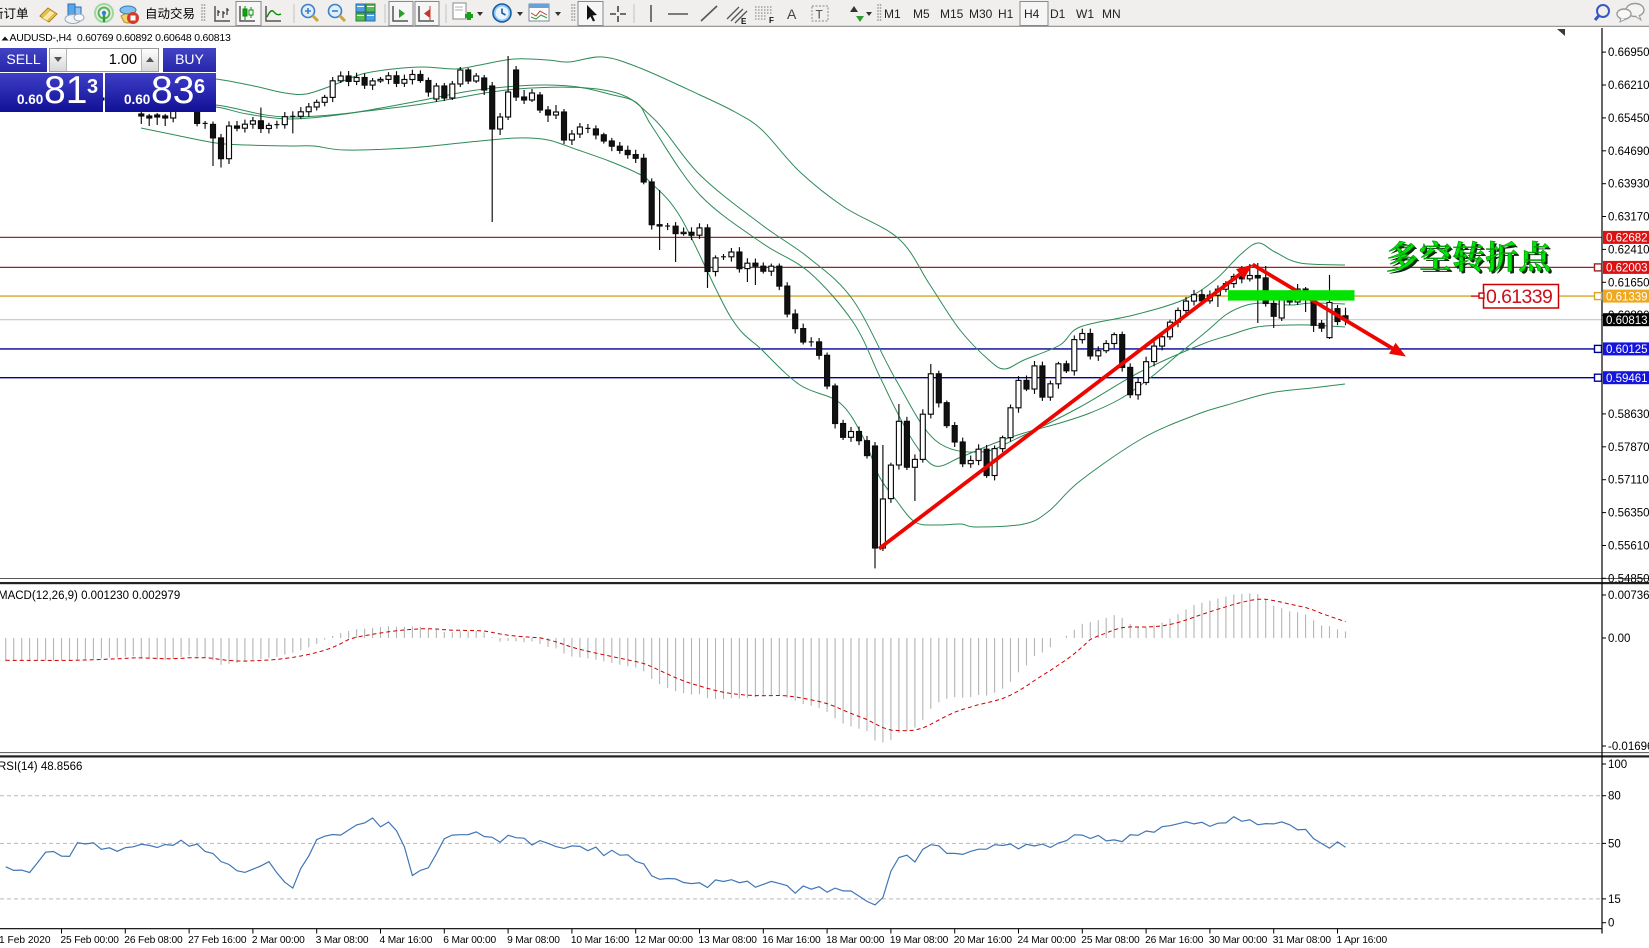 The image size is (1649, 948). I want to click on svg-text: 0.63930, so click(1628, 185).